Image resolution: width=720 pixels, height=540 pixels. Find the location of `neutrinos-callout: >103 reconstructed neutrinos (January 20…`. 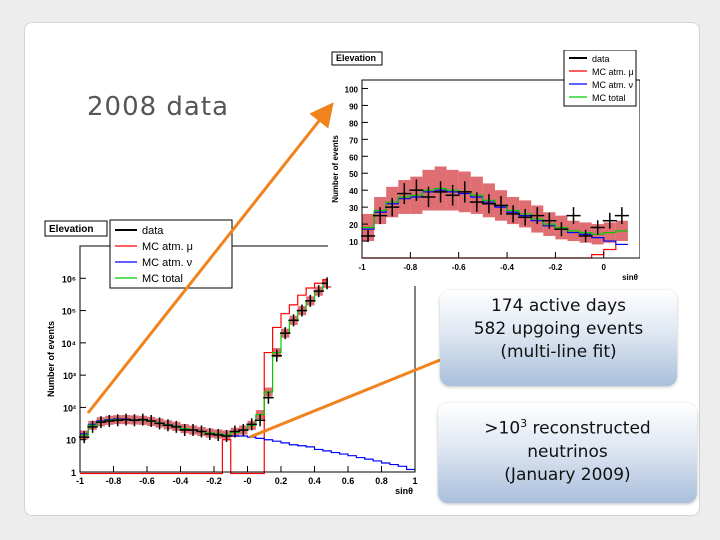

neutrinos-callout: >103 reconstructed neutrinos (January 20… is located at coordinates (567, 453).